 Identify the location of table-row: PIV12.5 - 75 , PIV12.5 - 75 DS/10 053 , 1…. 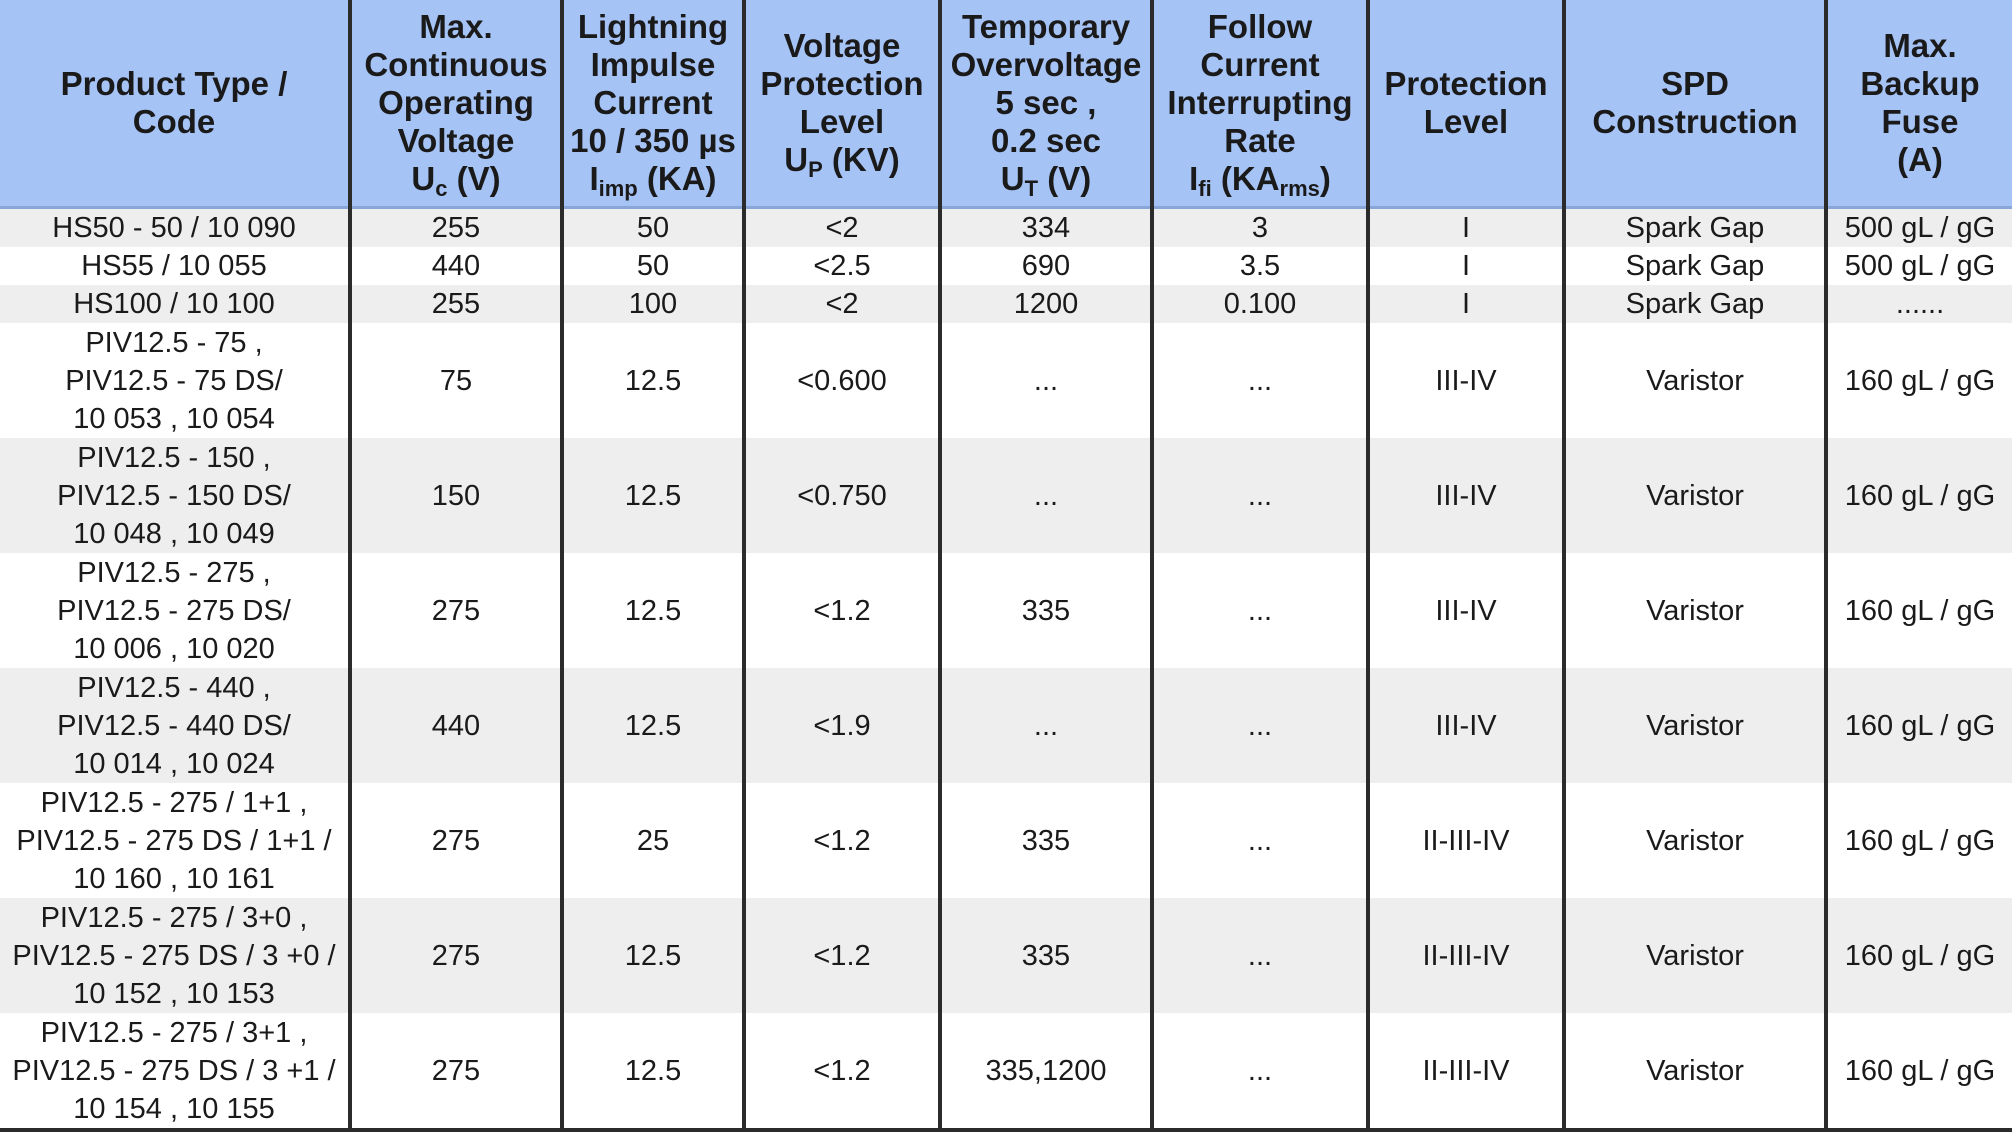
(1006, 380).